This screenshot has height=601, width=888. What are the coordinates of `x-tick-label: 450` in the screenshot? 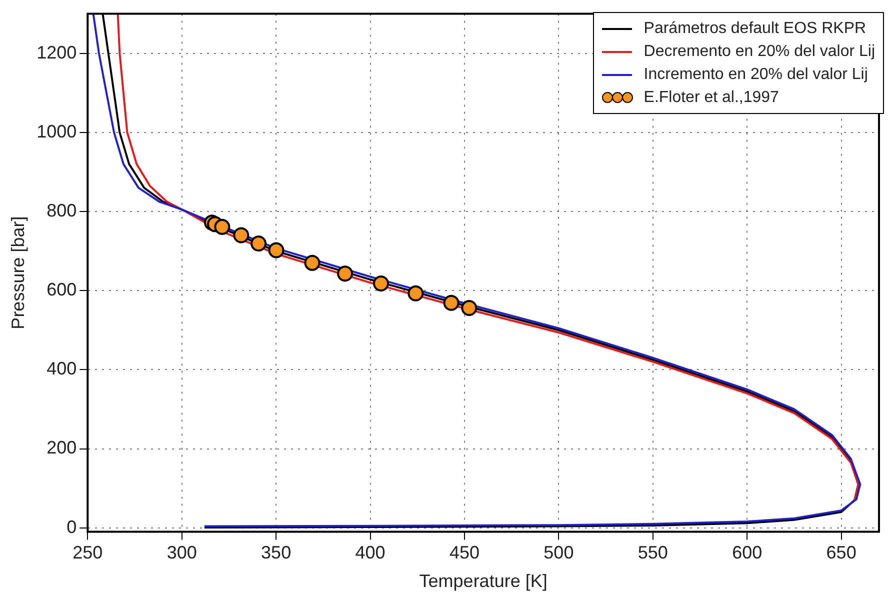 It's located at (464, 552).